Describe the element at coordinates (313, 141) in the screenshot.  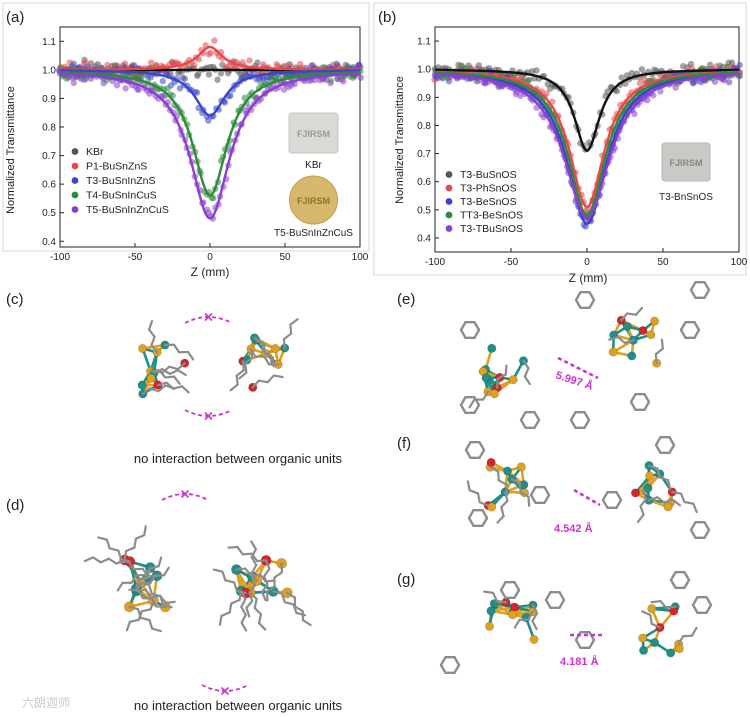
I see `inset-kbr: FJIRSM KBr` at that location.